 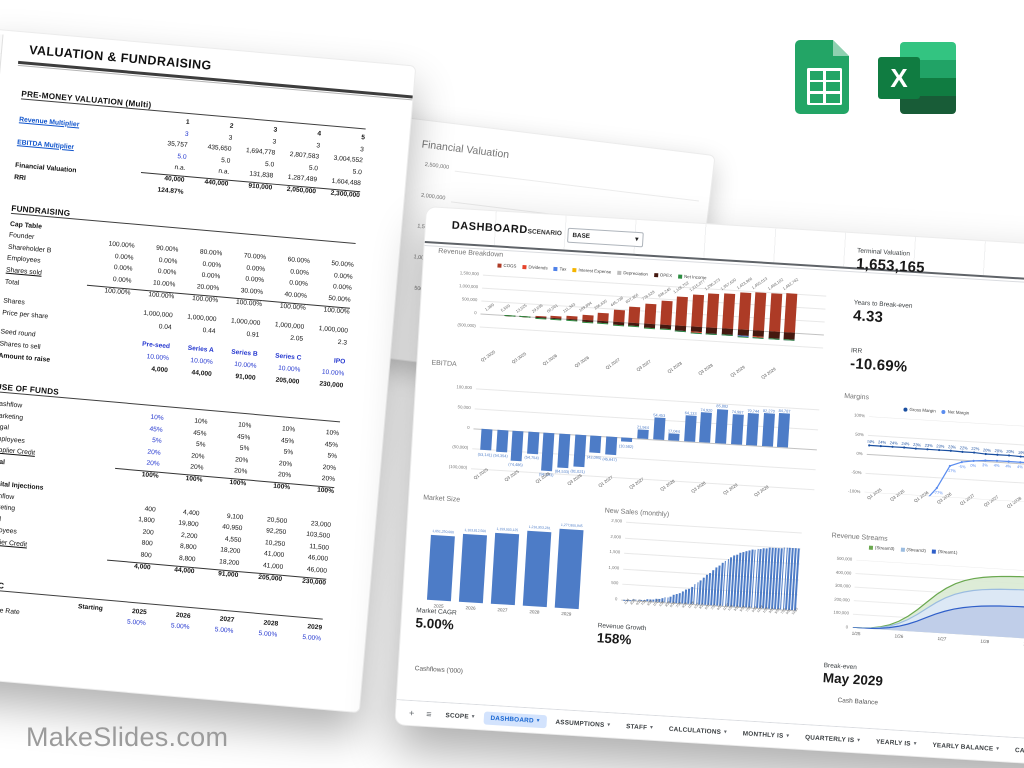 What do you see at coordinates (842, 585) in the screenshot?
I see `axis-tick-label: 300,000` at bounding box center [842, 585].